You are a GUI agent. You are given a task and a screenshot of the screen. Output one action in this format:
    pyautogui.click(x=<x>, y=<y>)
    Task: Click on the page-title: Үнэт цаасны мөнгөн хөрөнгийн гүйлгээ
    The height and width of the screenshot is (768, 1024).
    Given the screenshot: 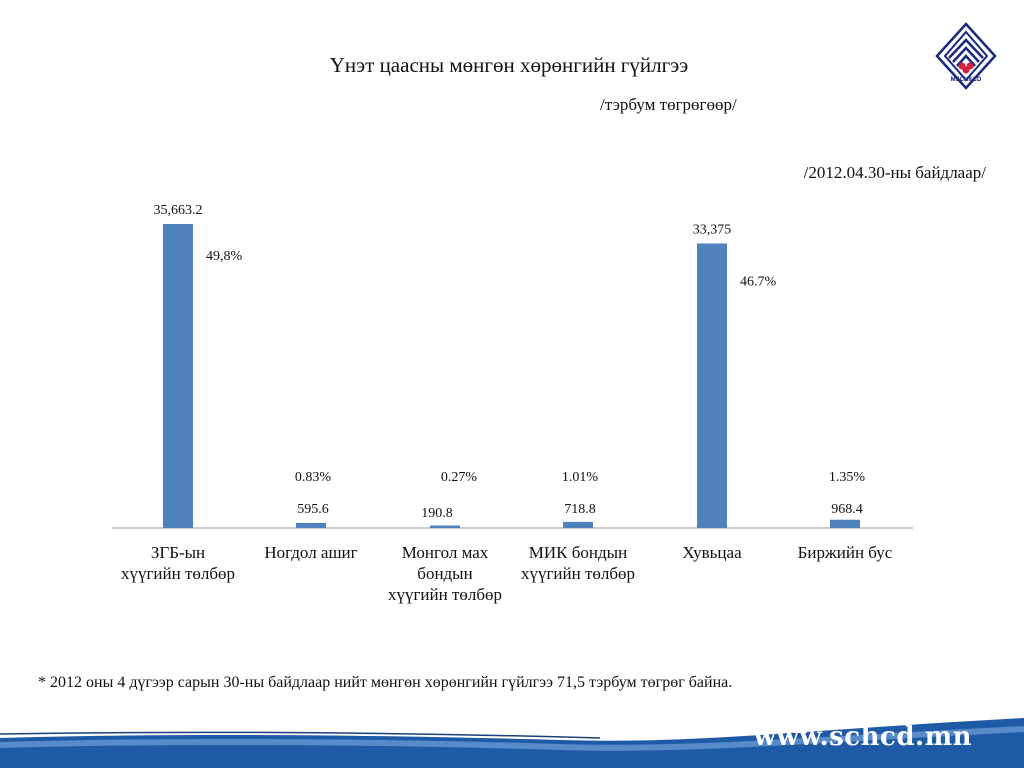 What is the action you would take?
    pyautogui.click(x=512, y=65)
    